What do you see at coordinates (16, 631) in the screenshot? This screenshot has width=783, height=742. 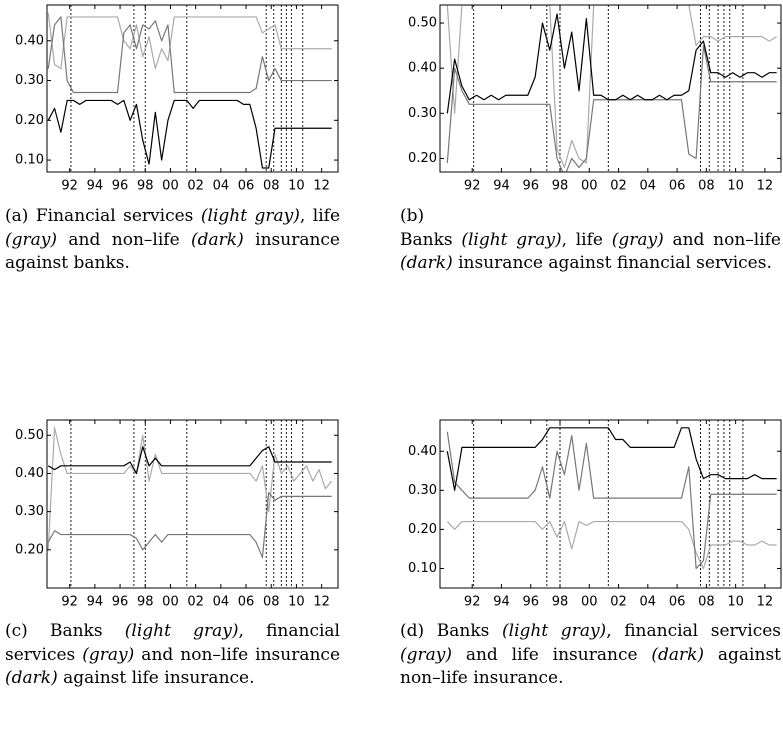 I see `panel-label: (c)` at bounding box center [16, 631].